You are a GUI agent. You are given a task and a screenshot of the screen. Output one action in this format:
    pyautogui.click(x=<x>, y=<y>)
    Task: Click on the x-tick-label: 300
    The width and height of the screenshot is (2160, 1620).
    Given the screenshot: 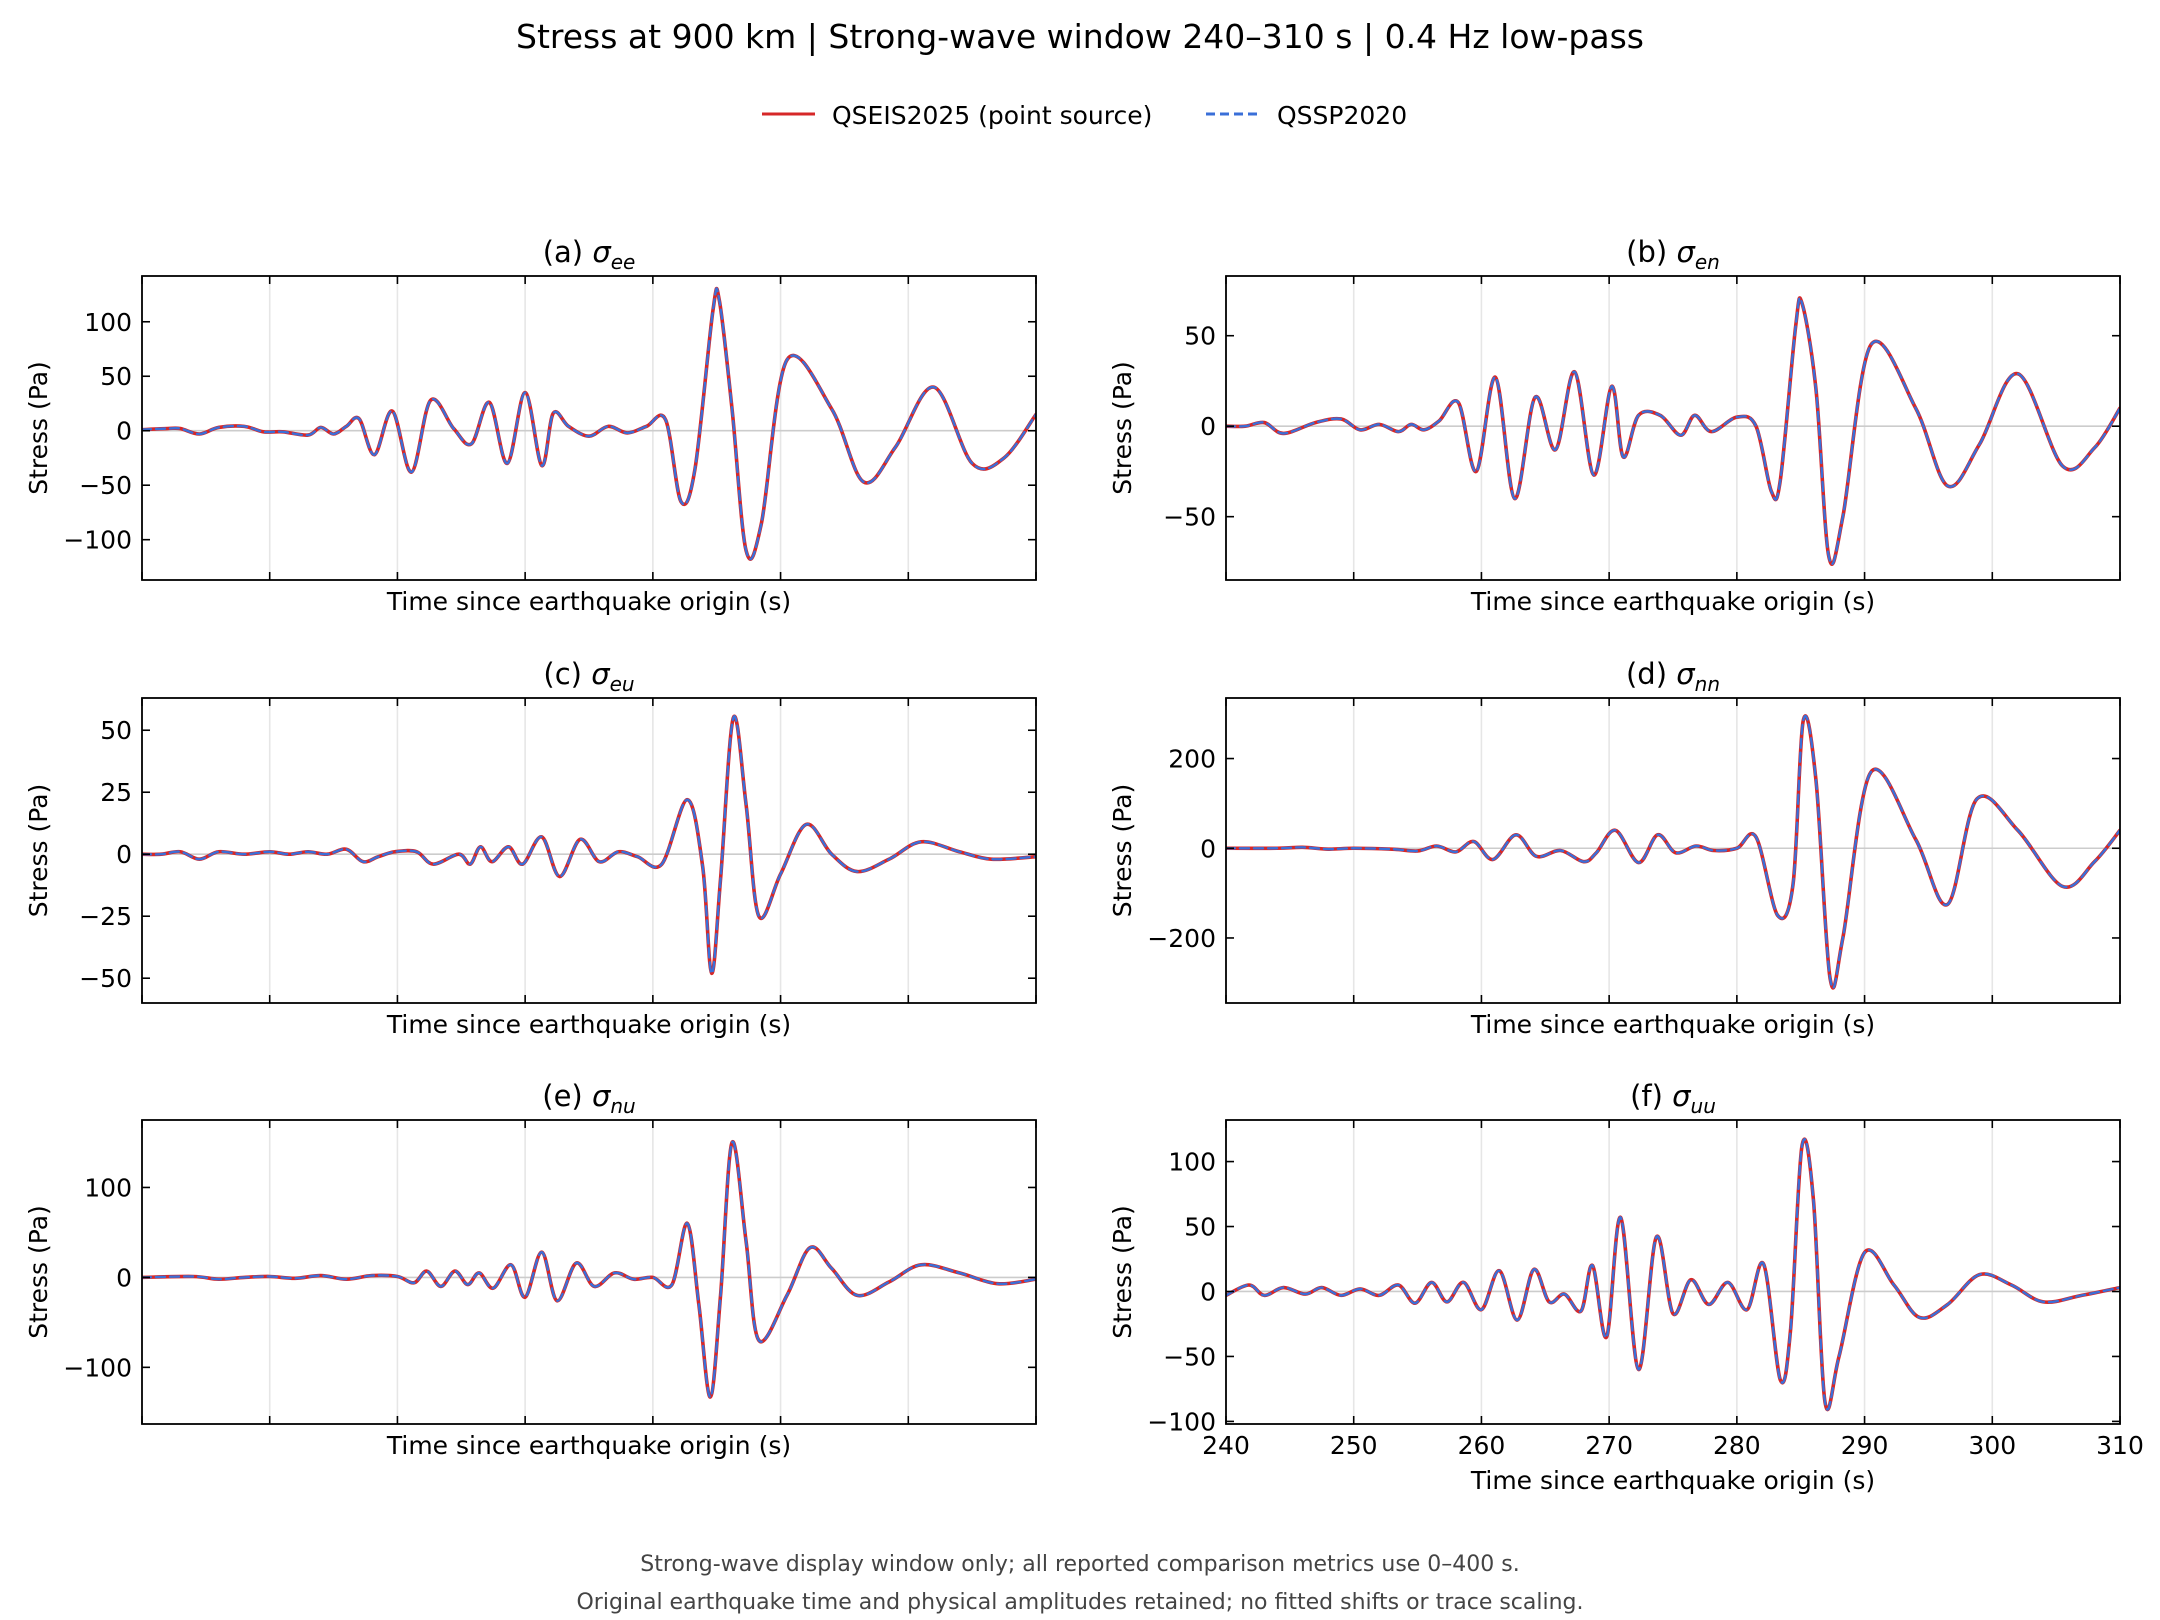 What is the action you would take?
    pyautogui.click(x=1992, y=1445)
    